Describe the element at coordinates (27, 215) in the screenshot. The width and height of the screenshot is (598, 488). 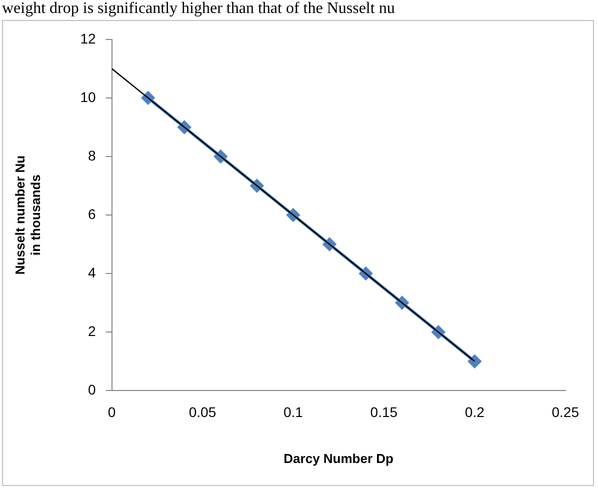
I see `y-axis-title: Nusselt number Nu in thousands` at that location.